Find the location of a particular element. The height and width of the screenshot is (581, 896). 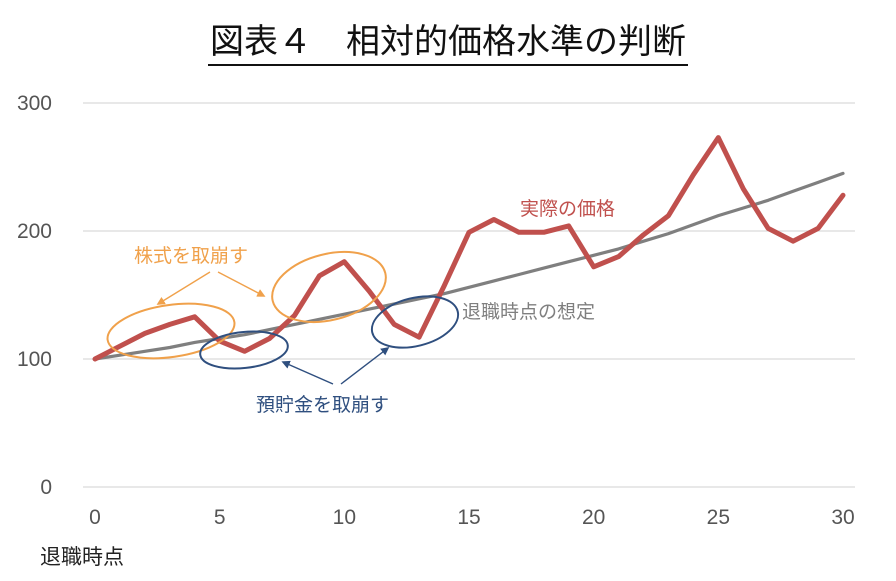

x-tick-label: 25 is located at coordinates (718, 517).